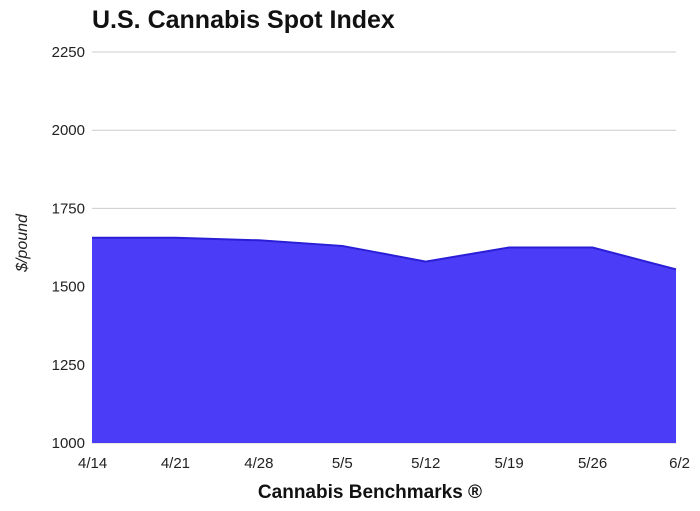 This screenshot has width=700, height=511. What do you see at coordinates (425, 463) in the screenshot?
I see `x-tick-label: 5/12` at bounding box center [425, 463].